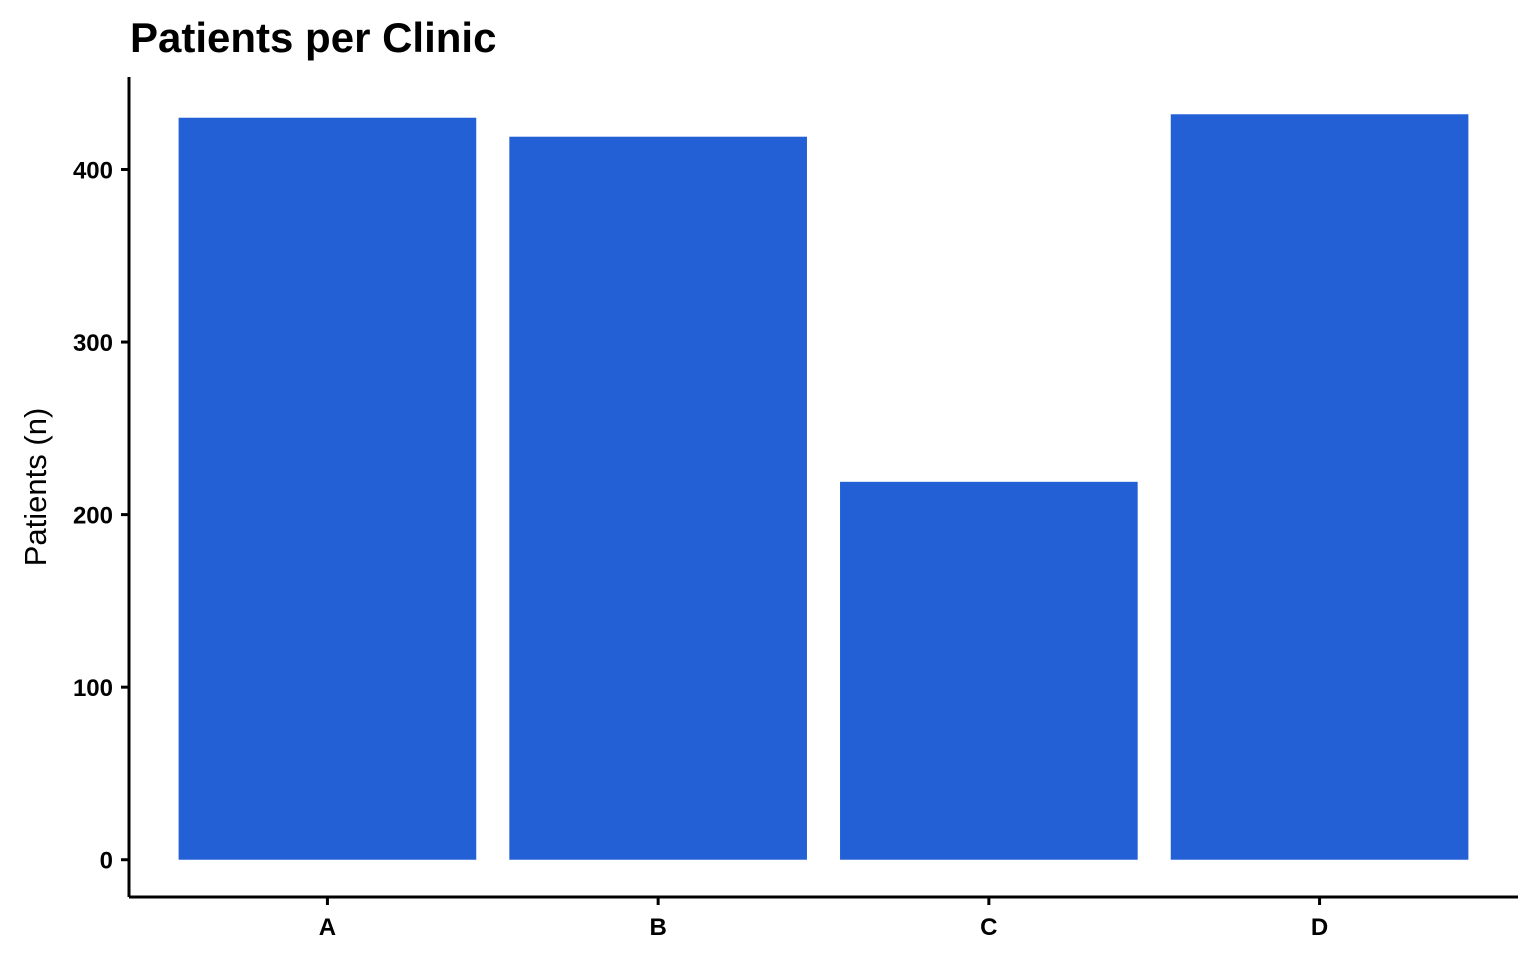 The height and width of the screenshot is (960, 1536). Describe the element at coordinates (93, 343) in the screenshot. I see `y-tick-label-300: 300` at that location.